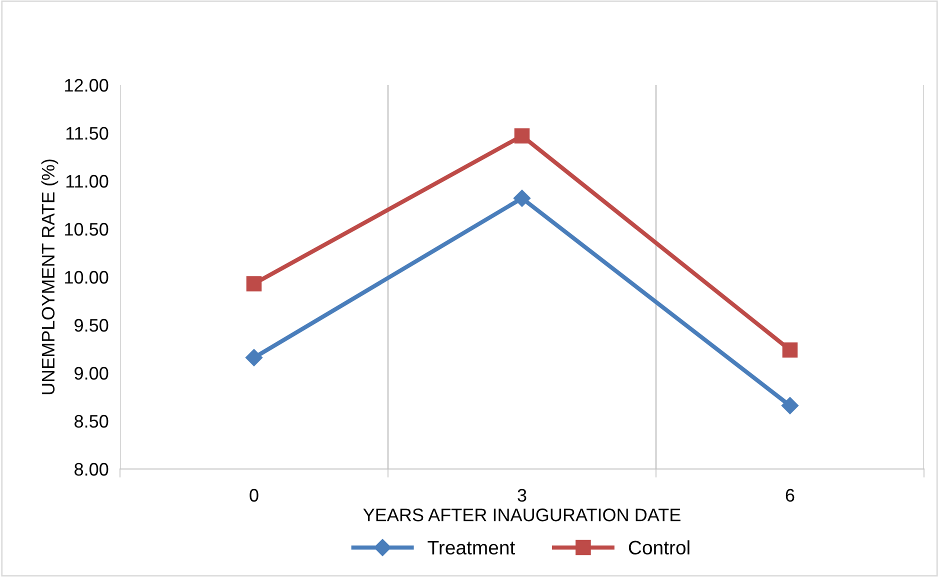 This screenshot has height=577, width=939. What do you see at coordinates (790, 495) in the screenshot?
I see `x-tick-label: 6` at bounding box center [790, 495].